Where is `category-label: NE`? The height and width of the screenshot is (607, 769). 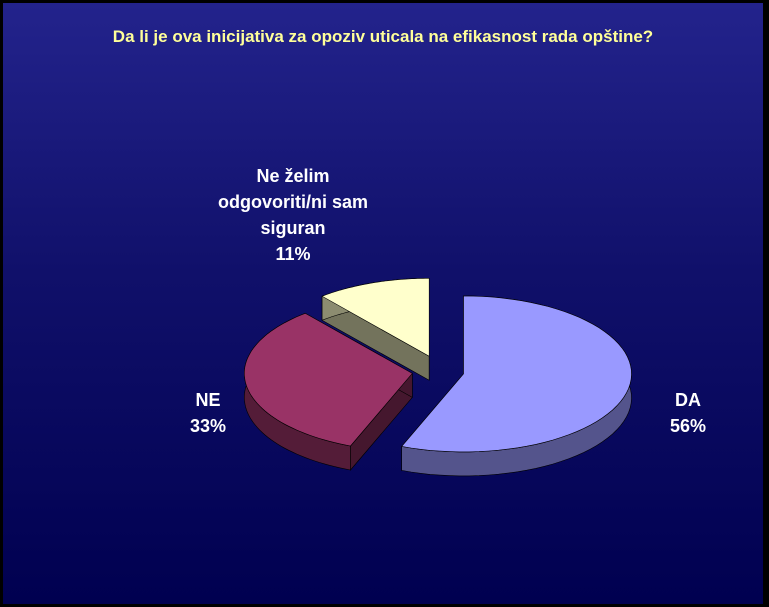
category-label: NE is located at coordinates (208, 400).